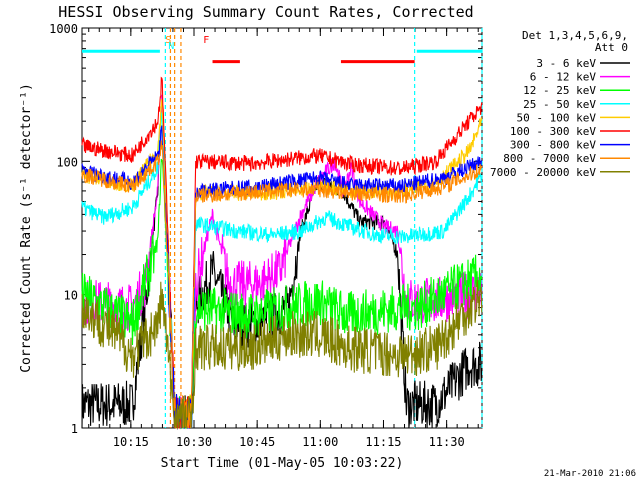 This screenshot has height=480, width=640. What do you see at coordinates (557, 117) in the screenshot?
I see `legend-label: 50 - 100 keV` at bounding box center [557, 117].